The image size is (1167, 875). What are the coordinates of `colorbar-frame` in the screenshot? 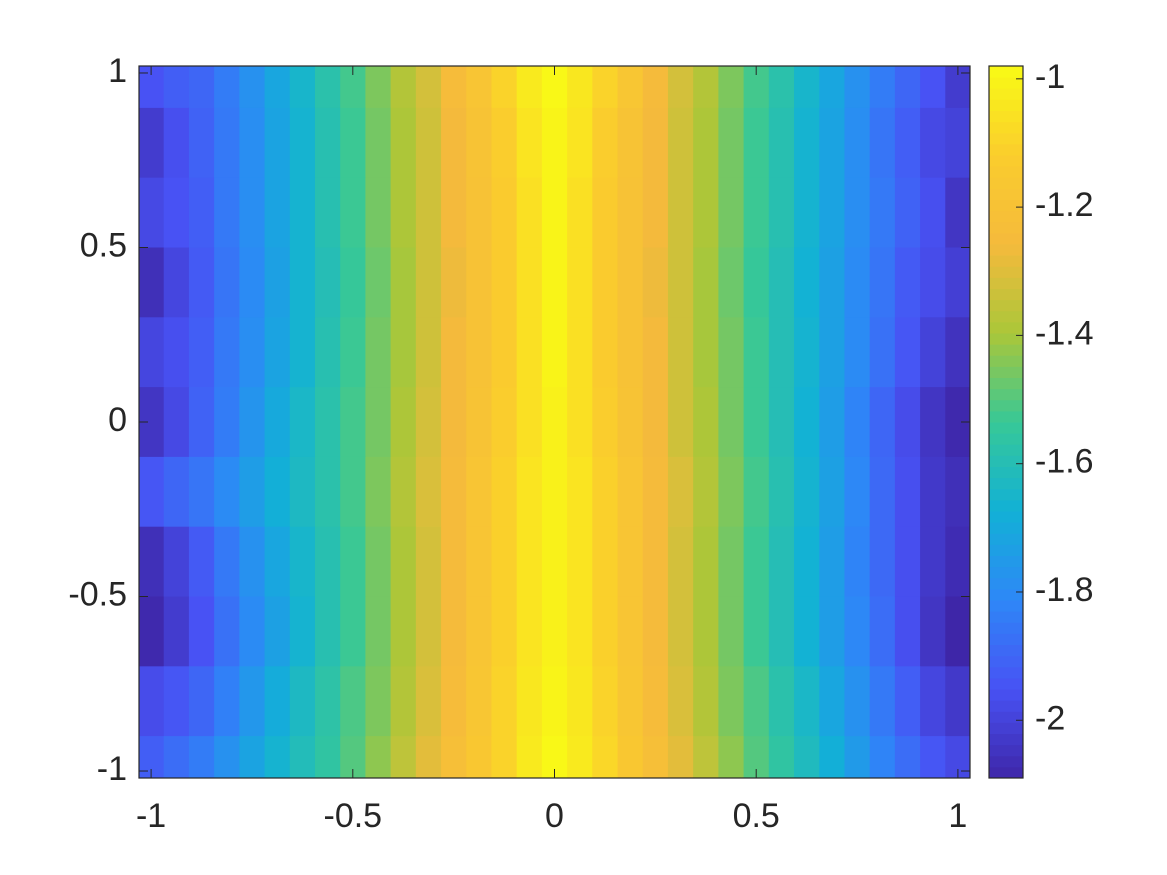 It's located at (1006, 422).